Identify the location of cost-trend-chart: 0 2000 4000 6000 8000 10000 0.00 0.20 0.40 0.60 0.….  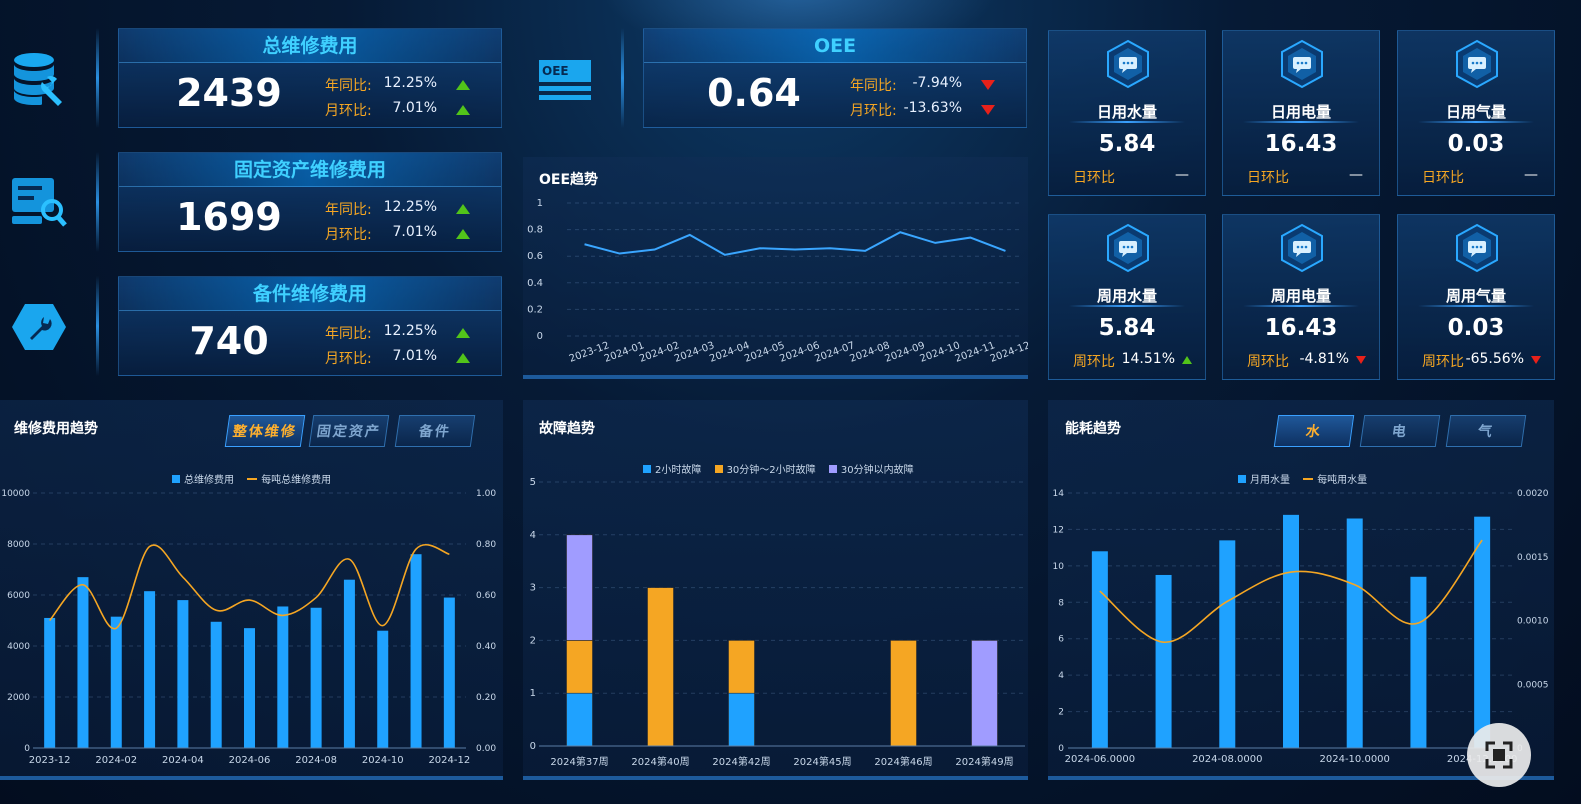
(248, 627).